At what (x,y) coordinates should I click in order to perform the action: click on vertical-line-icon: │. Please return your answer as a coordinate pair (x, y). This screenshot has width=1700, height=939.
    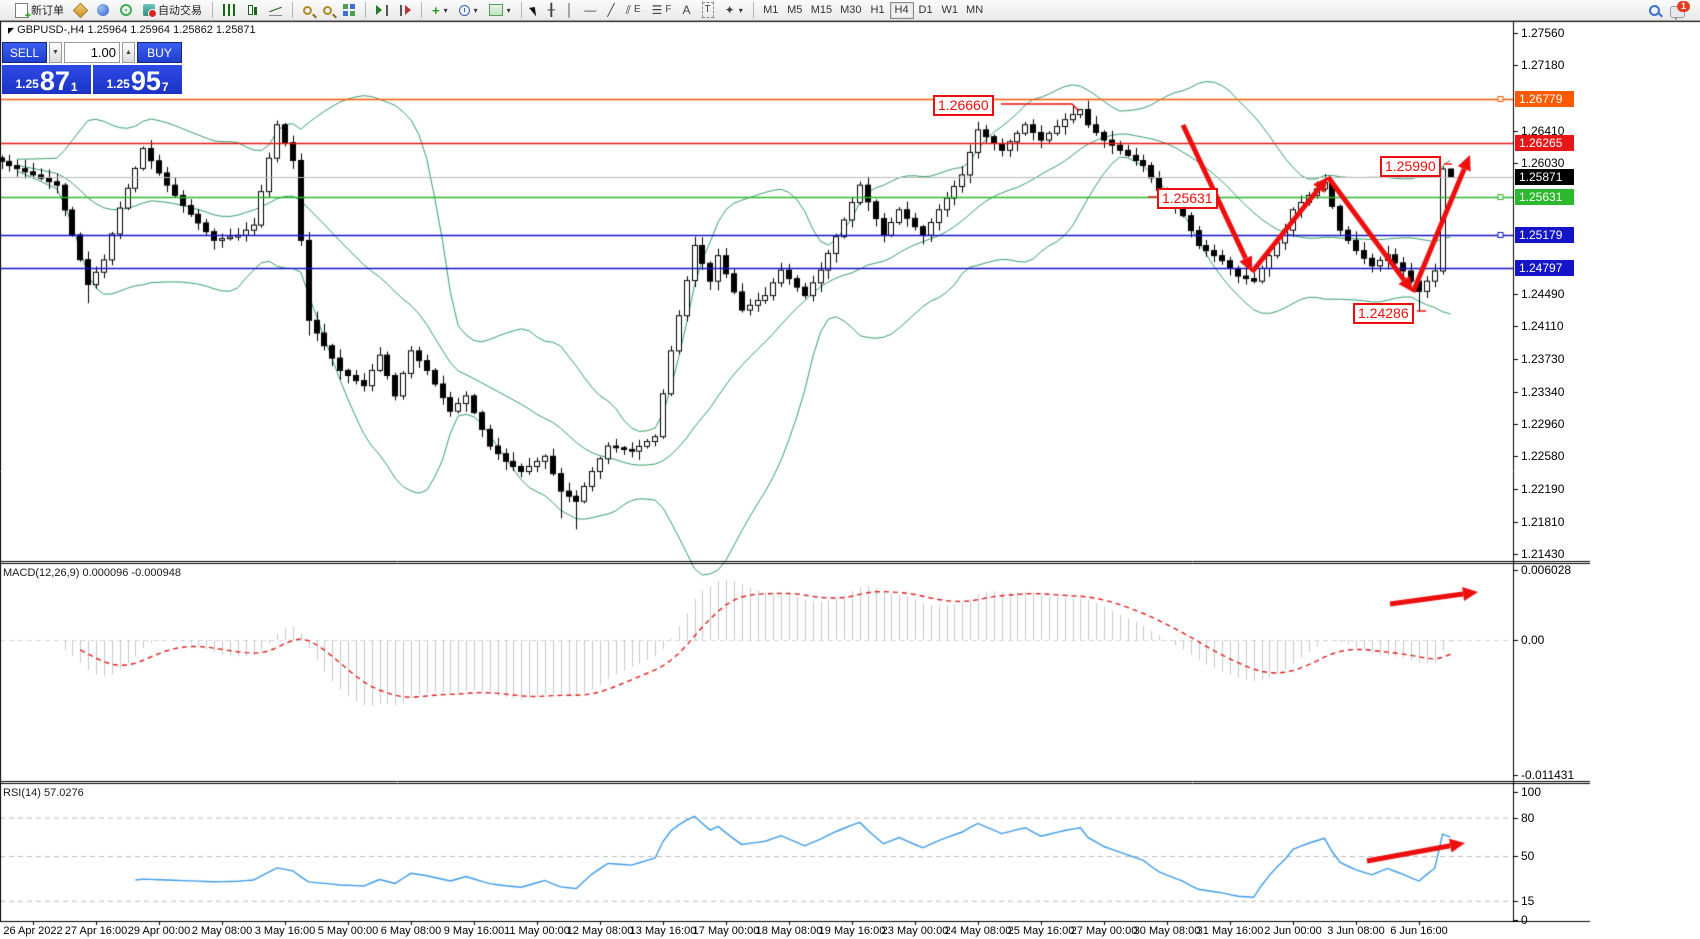
    Looking at the image, I should click on (569, 10).